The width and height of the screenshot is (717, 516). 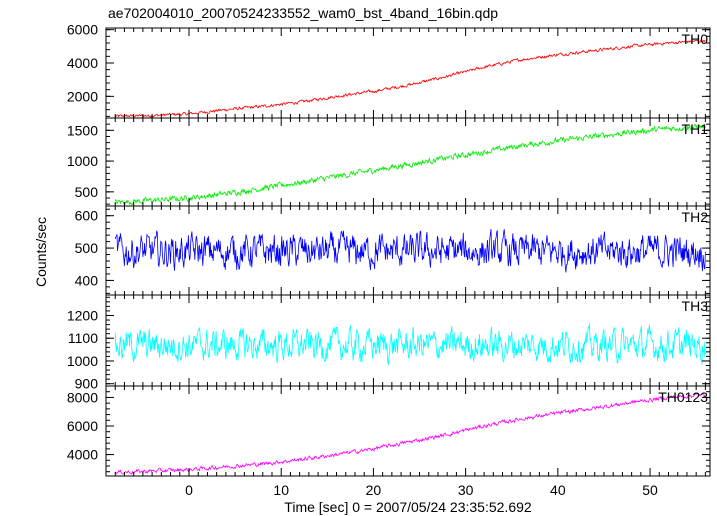 I want to click on y-tick-label: 1500, so click(x=82, y=130).